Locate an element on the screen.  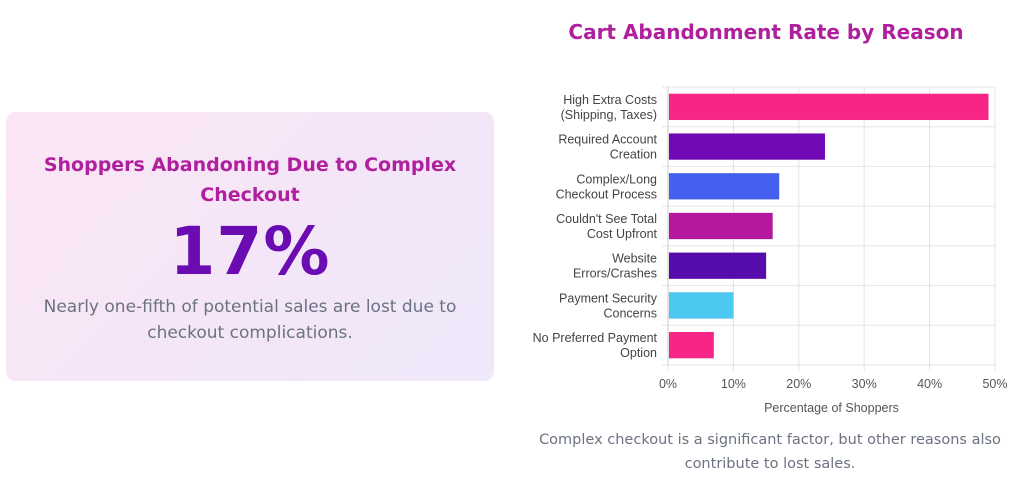
y-tick-label: Couldn't See Total Cost Upfront is located at coordinates (606, 226).